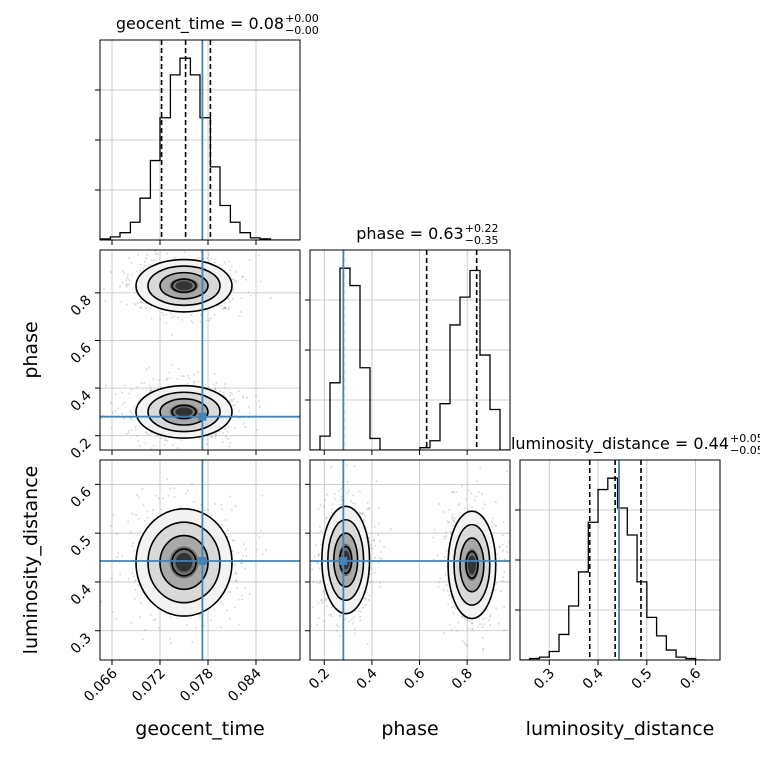 The height and width of the screenshot is (760, 760). Describe the element at coordinates (149, 686) in the screenshot. I see `x-tick-label: 0.072` at that location.